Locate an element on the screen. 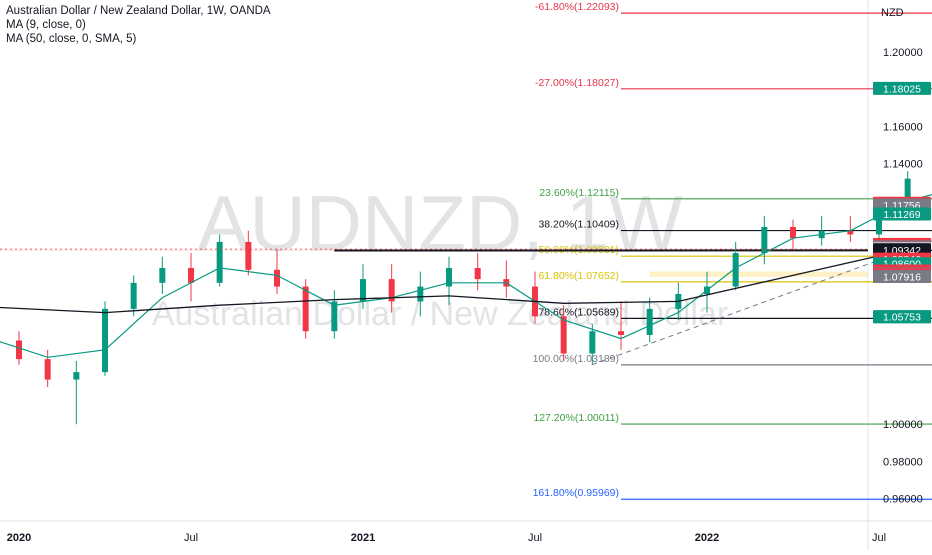 The width and height of the screenshot is (932, 555). y-tick-label: 1.14000 is located at coordinates (903, 165).